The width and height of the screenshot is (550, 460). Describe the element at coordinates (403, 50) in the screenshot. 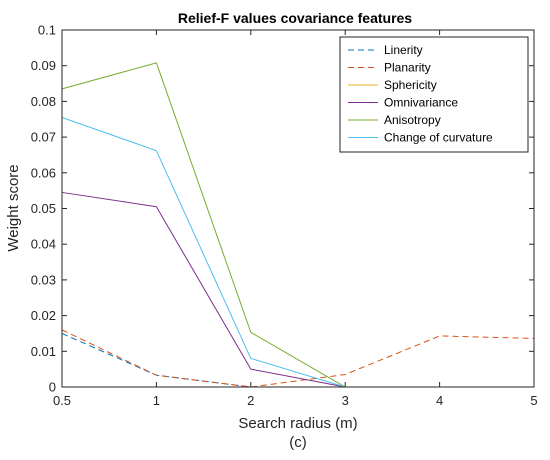

I see `legend-label-linerity: Linerity` at that location.